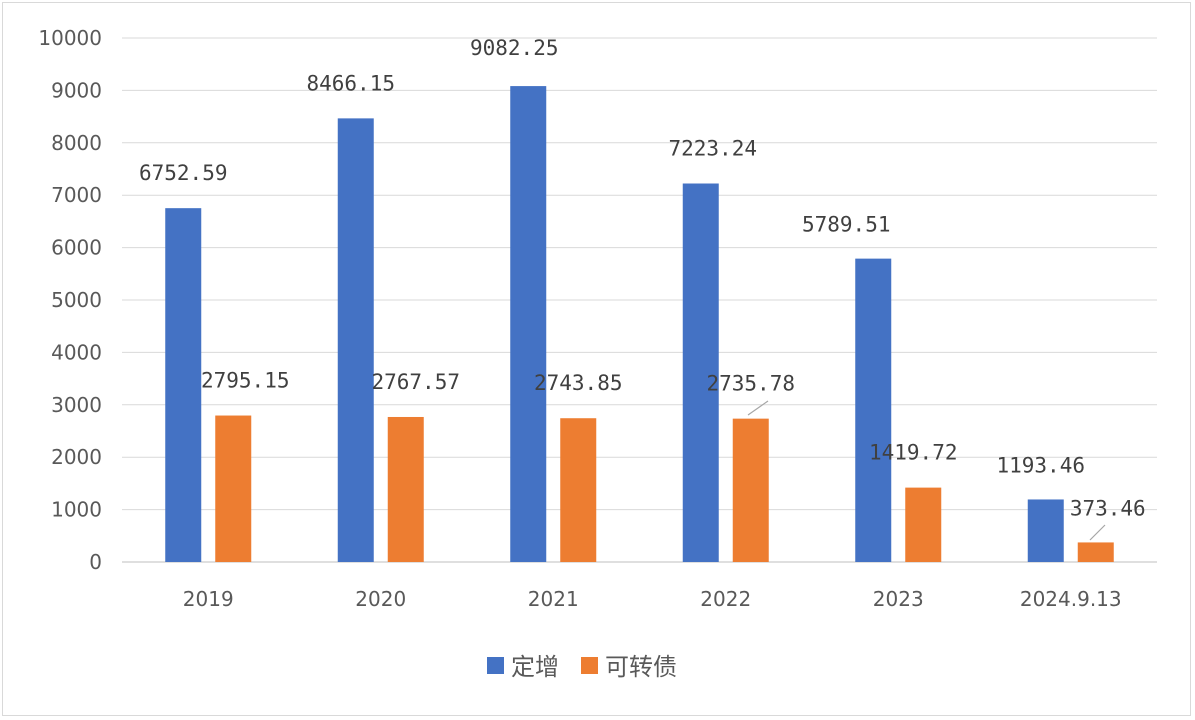 The image size is (1195, 720). Describe the element at coordinates (76, 300) in the screenshot. I see `y-tick-label: 5000` at that location.